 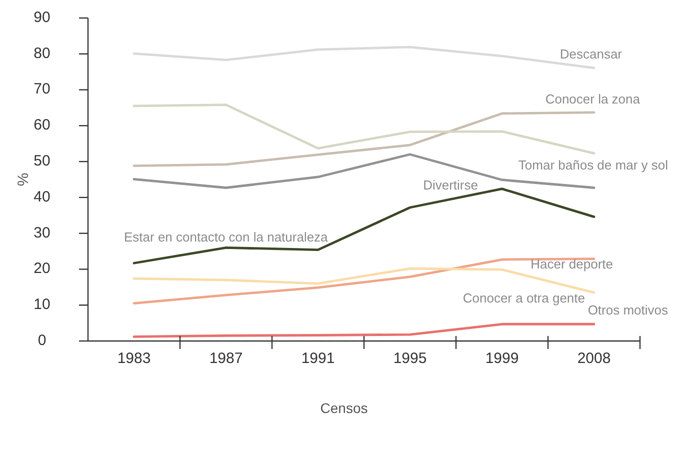 What do you see at coordinates (571, 264) in the screenshot?
I see `series-label: Hacer deporte` at bounding box center [571, 264].